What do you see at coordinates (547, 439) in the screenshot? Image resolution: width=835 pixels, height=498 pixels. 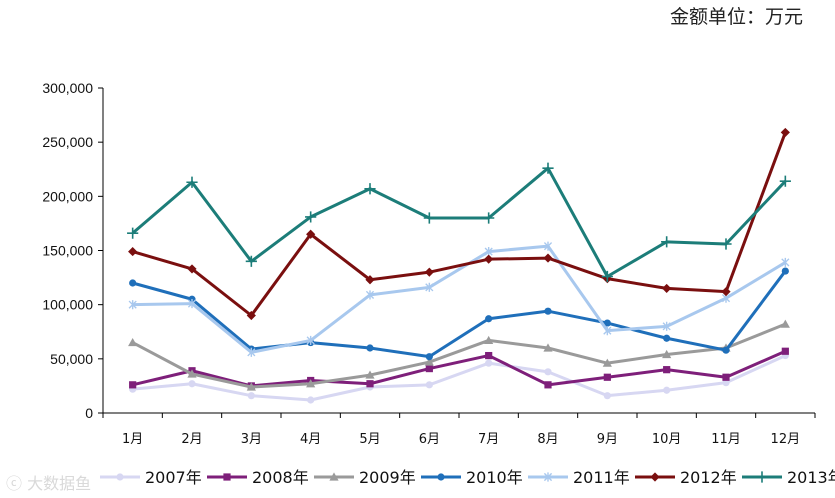 I see `x-tick-label: 8月` at bounding box center [547, 439].